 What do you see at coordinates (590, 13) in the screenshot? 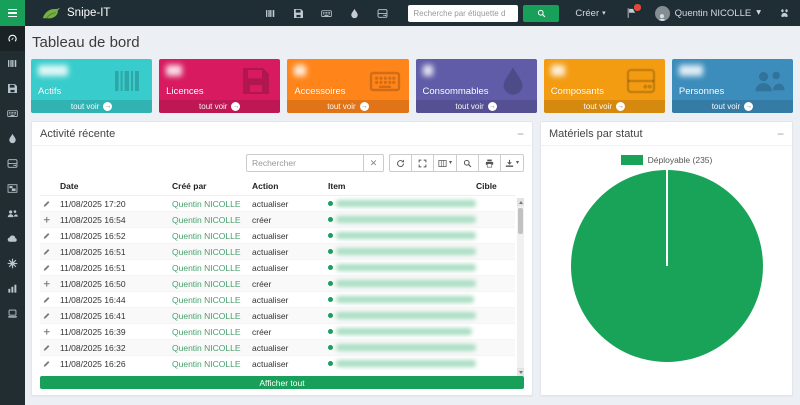
I see `create-dropdown: Créer ▾` at bounding box center [590, 13].